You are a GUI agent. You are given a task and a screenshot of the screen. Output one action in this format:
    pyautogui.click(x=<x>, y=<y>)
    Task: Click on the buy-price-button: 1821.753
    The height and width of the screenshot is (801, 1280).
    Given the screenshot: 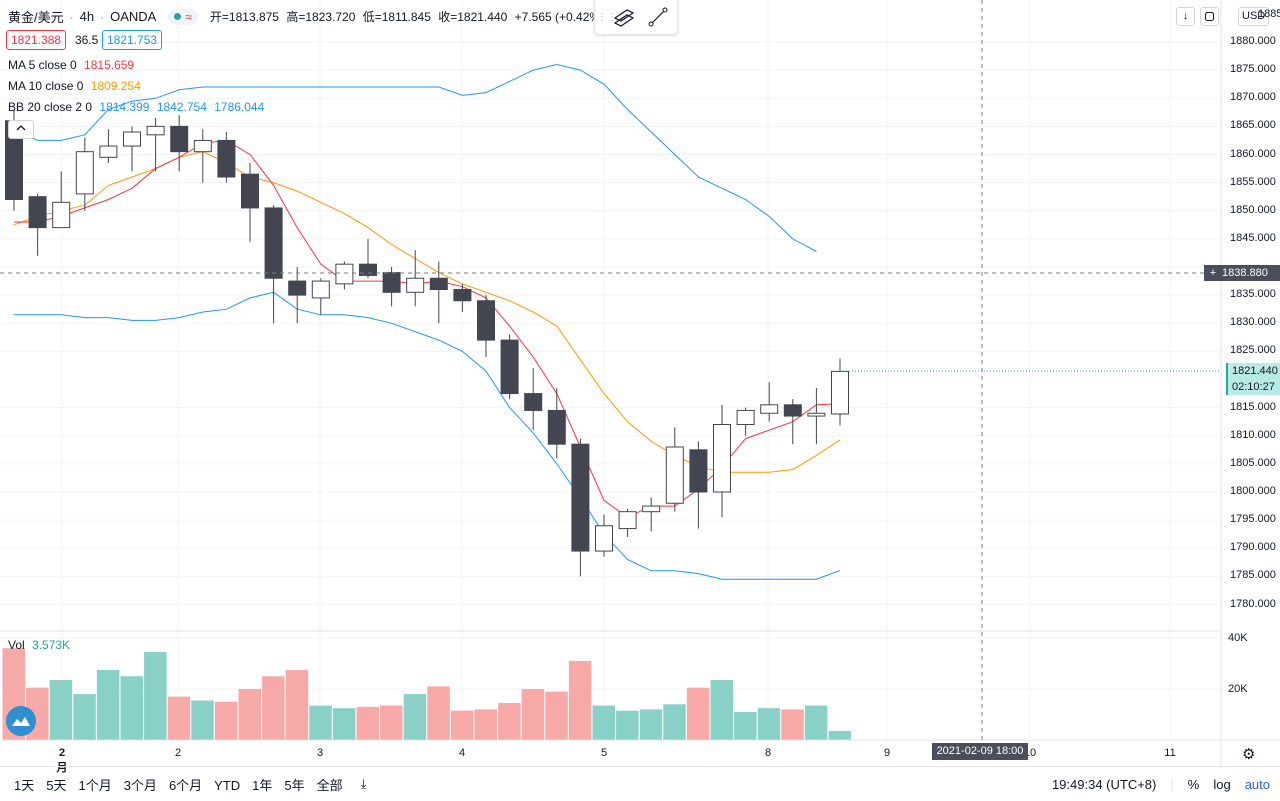 What is the action you would take?
    pyautogui.click(x=132, y=40)
    